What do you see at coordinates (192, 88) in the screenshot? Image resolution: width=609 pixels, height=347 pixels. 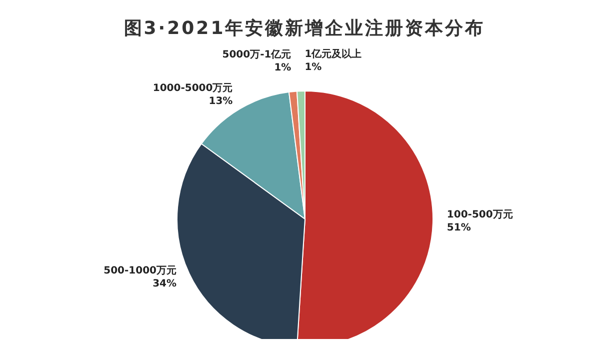 I see `slice-label: 1000-5000万元` at bounding box center [192, 88].